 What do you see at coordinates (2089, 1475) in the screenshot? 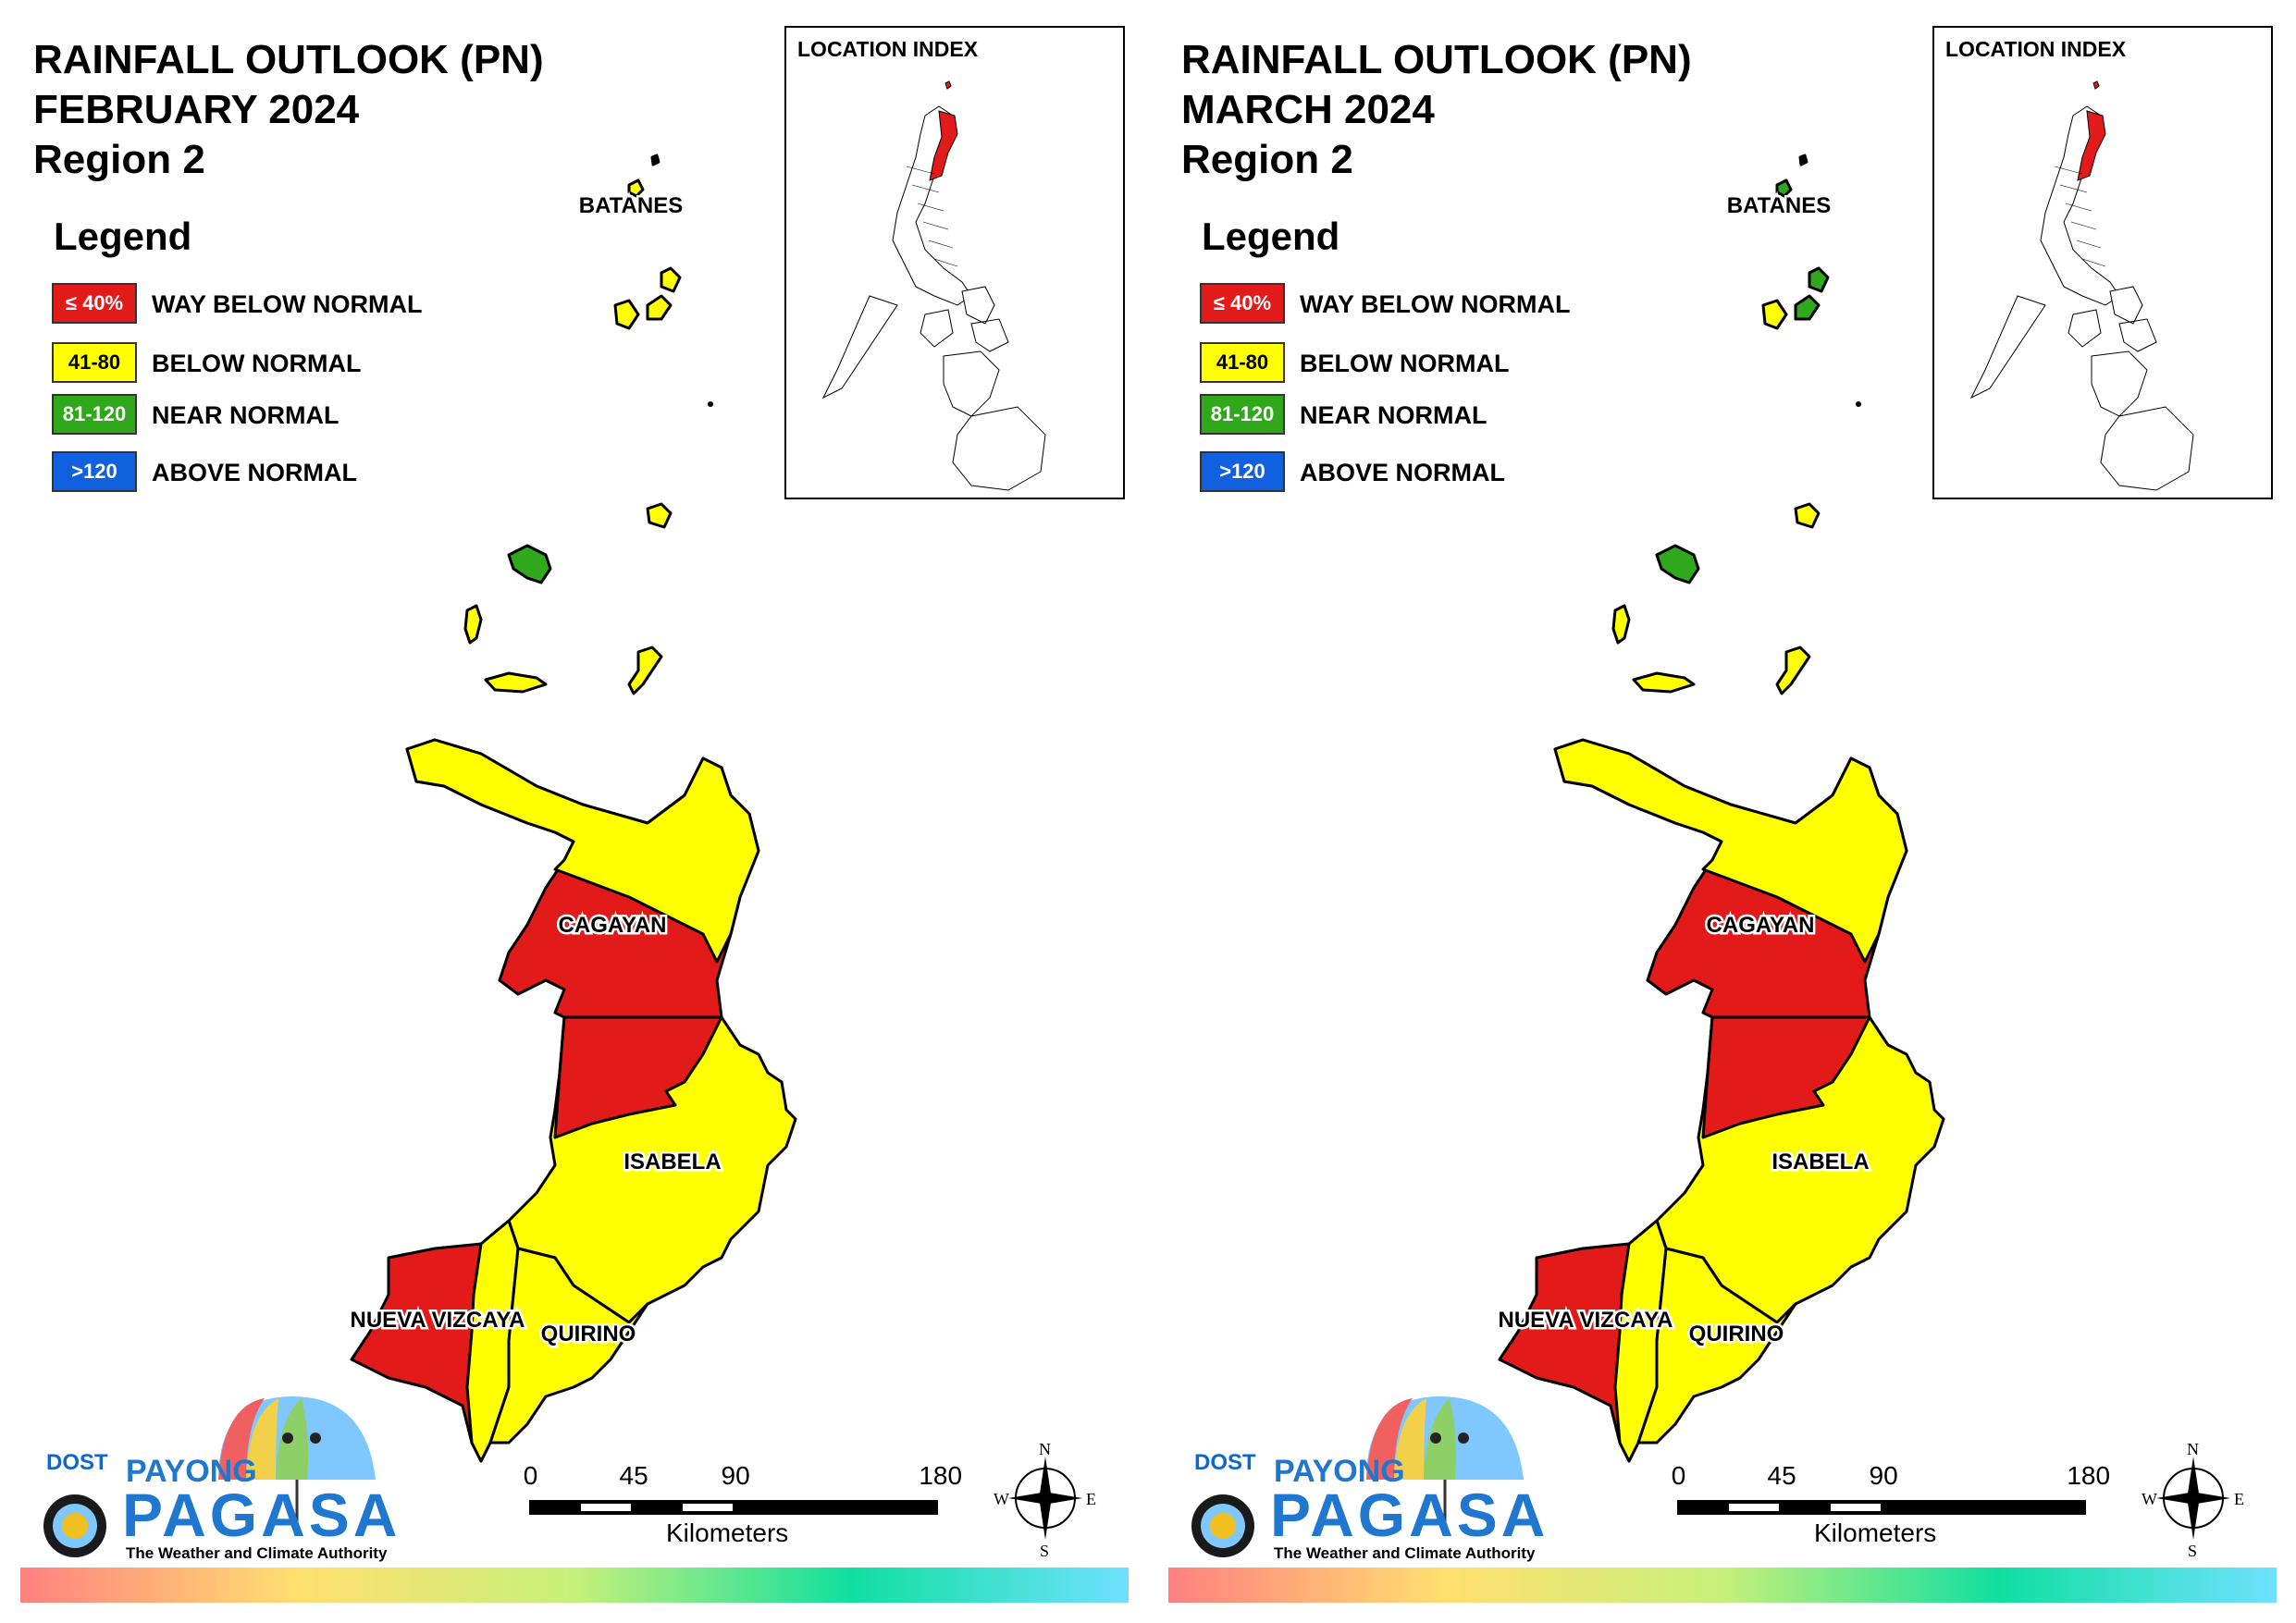
I see `scale-tick-label: 180` at bounding box center [2089, 1475].